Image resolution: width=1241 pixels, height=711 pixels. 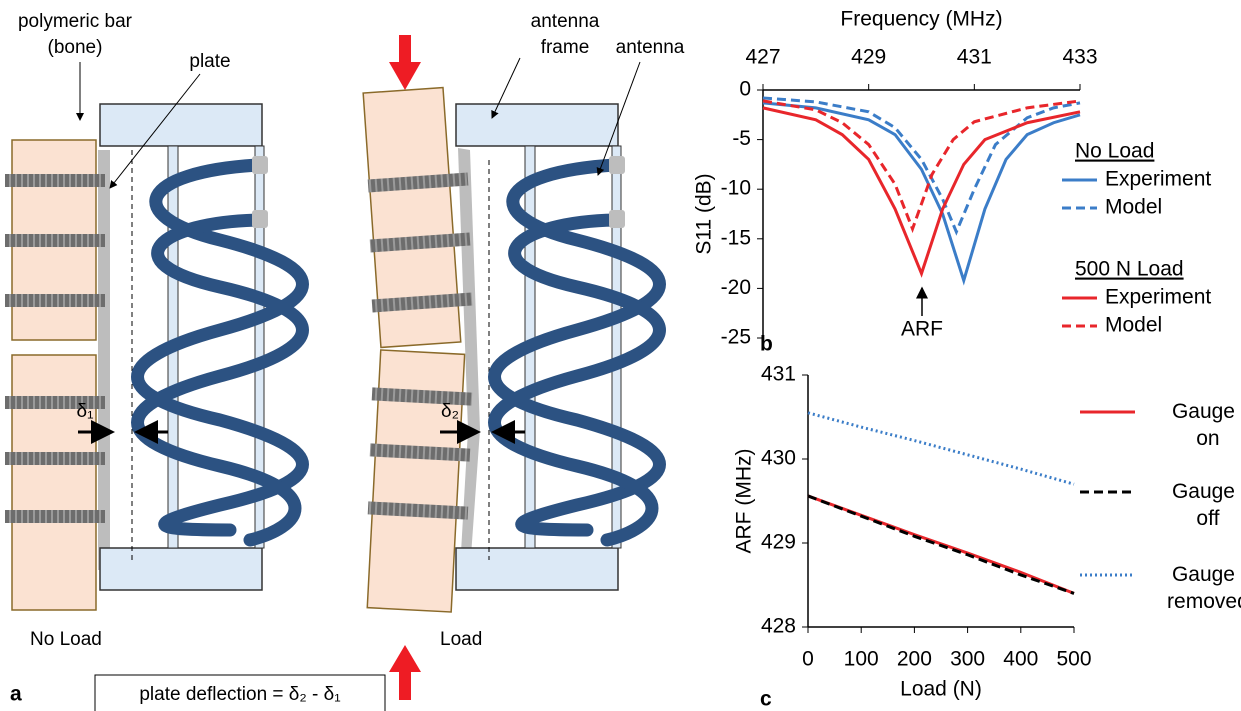 I want to click on label: Load, so click(x=461, y=639).